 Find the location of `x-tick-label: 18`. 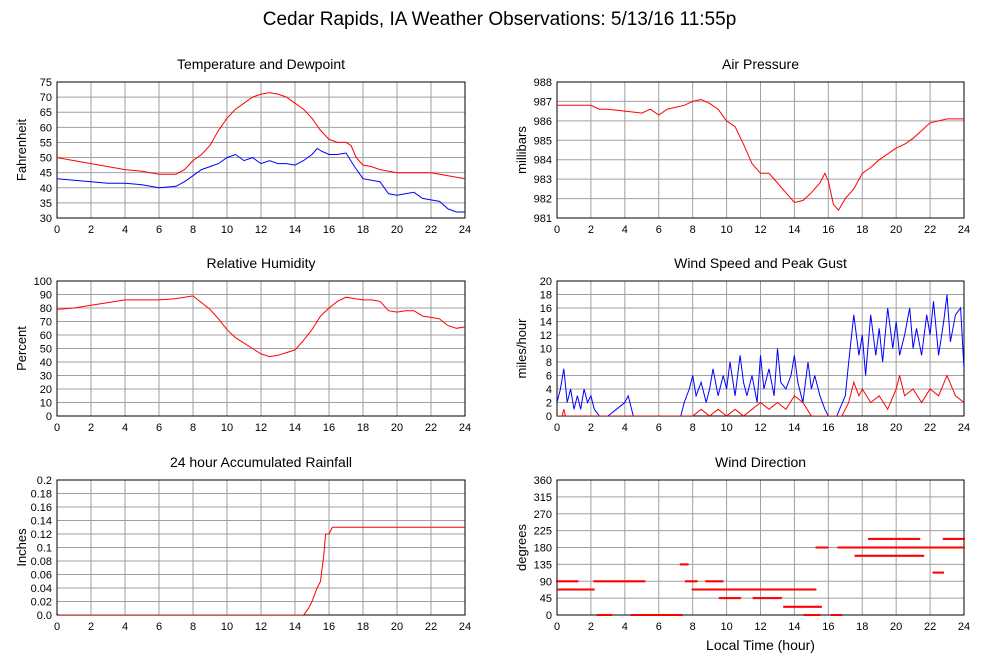

x-tick-label: 18 is located at coordinates (363, 627).